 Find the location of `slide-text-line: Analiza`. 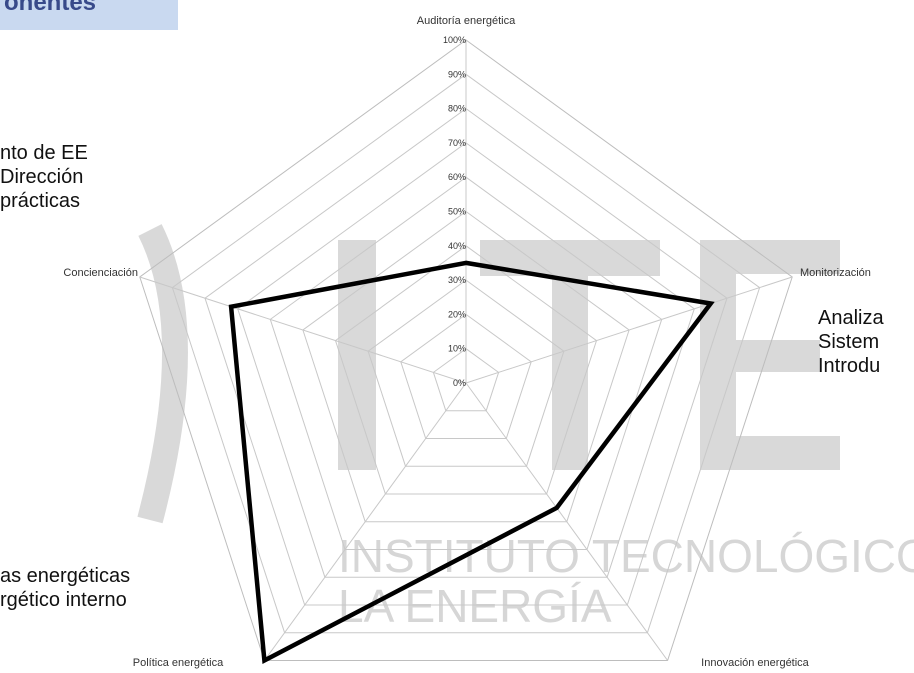

slide-text-line: Analiza is located at coordinates (851, 318).